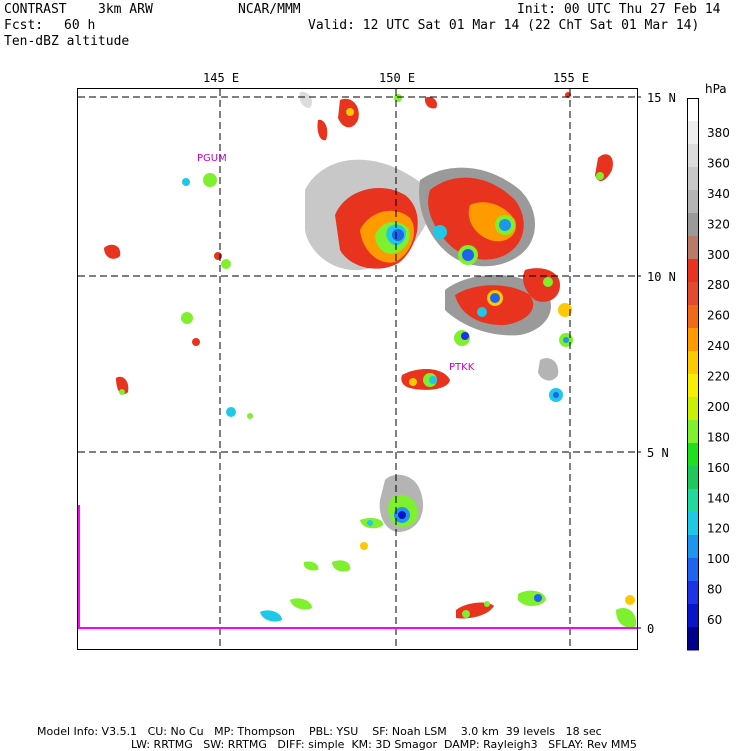  I want to click on lat-label-0: 0, so click(650, 629).